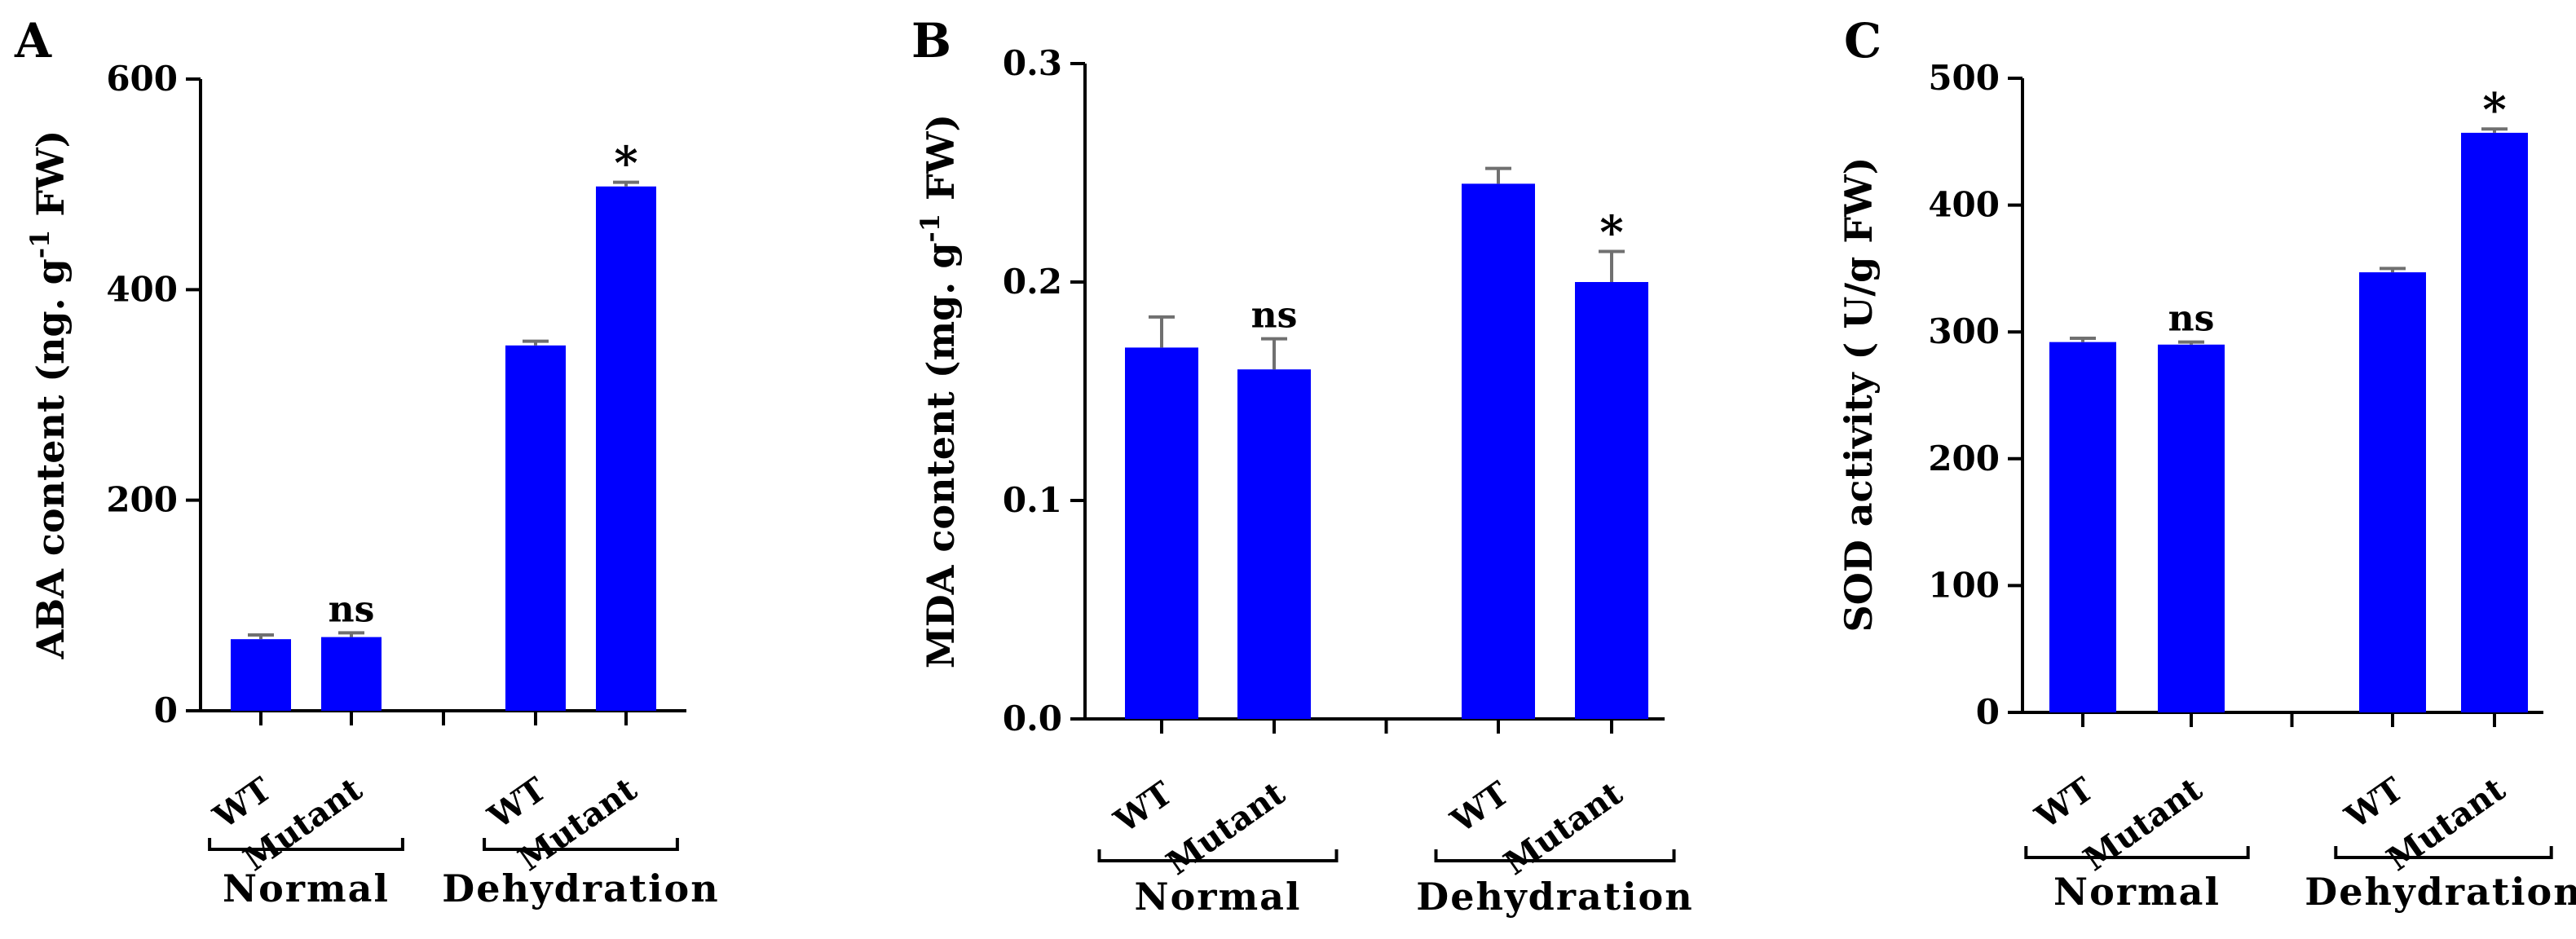 This screenshot has height=939, width=2576. What do you see at coordinates (1964, 585) in the screenshot?
I see `y-tick-label: 100` at bounding box center [1964, 585].